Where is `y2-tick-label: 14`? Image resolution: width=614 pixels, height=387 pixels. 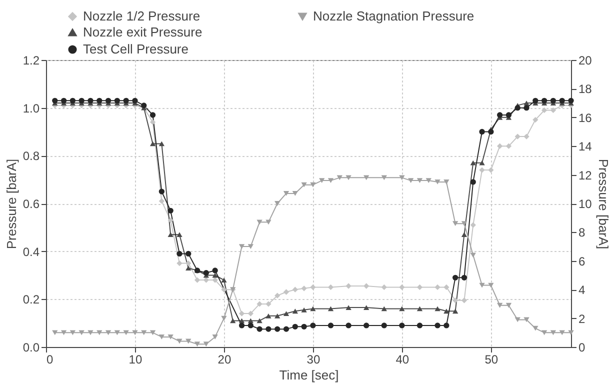
y2-tick-label: 14 is located at coordinates (585, 147).